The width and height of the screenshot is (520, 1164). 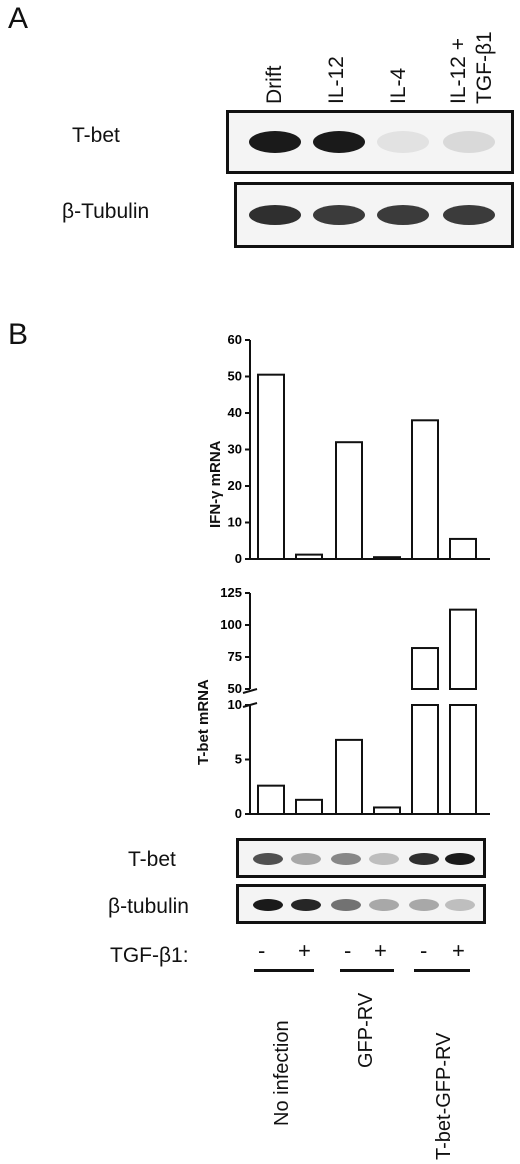 I want to click on axis-break-mark, so click(x=250, y=691).